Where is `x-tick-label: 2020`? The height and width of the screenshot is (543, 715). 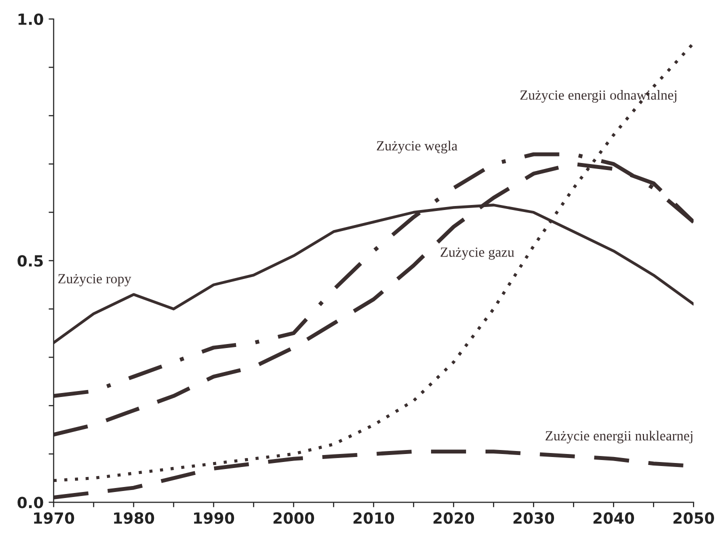
x-tick-label: 2020 is located at coordinates (454, 518).